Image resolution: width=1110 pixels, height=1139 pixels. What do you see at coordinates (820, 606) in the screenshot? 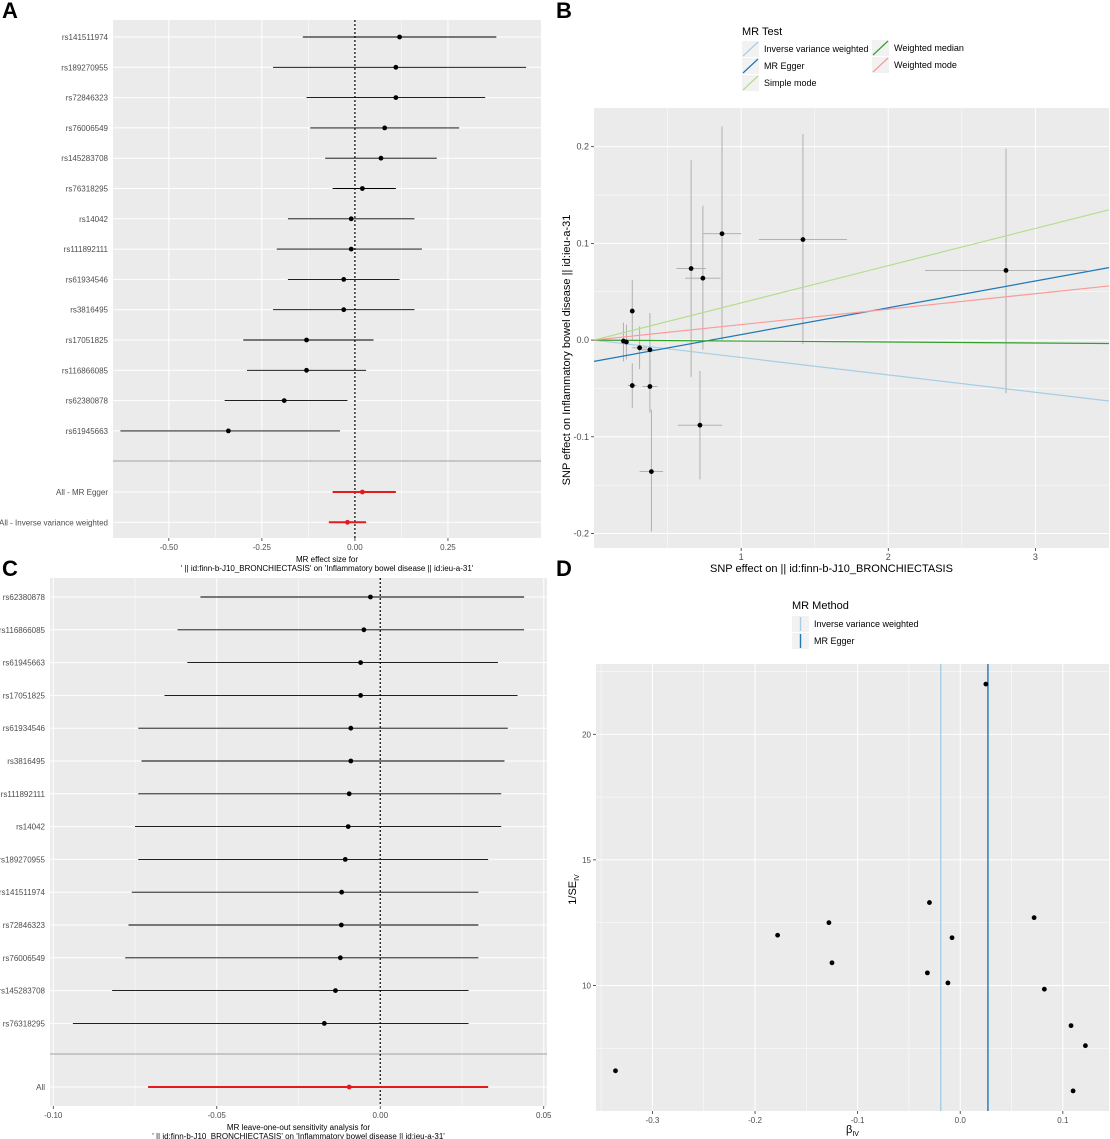
I see `legend-title: MR Method` at bounding box center [820, 606].